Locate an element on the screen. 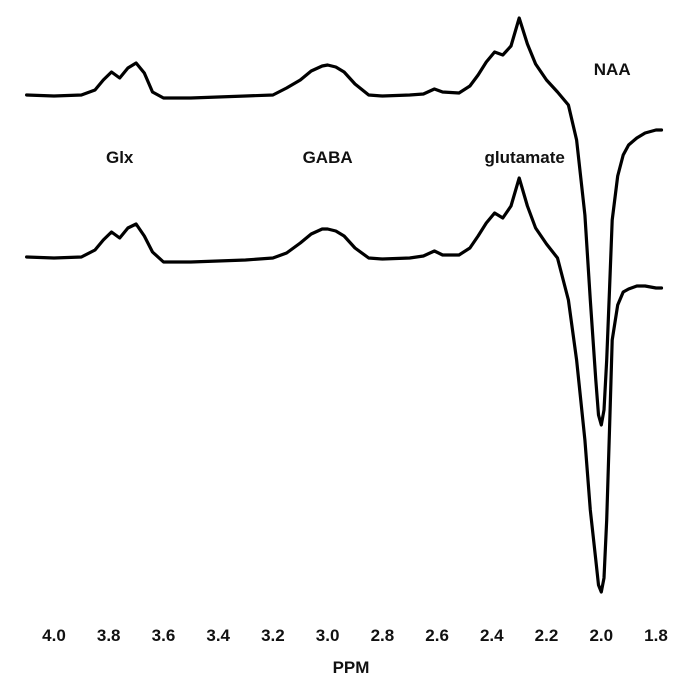 The image size is (673, 681). x-tick-label: 2.6 is located at coordinates (437, 635).